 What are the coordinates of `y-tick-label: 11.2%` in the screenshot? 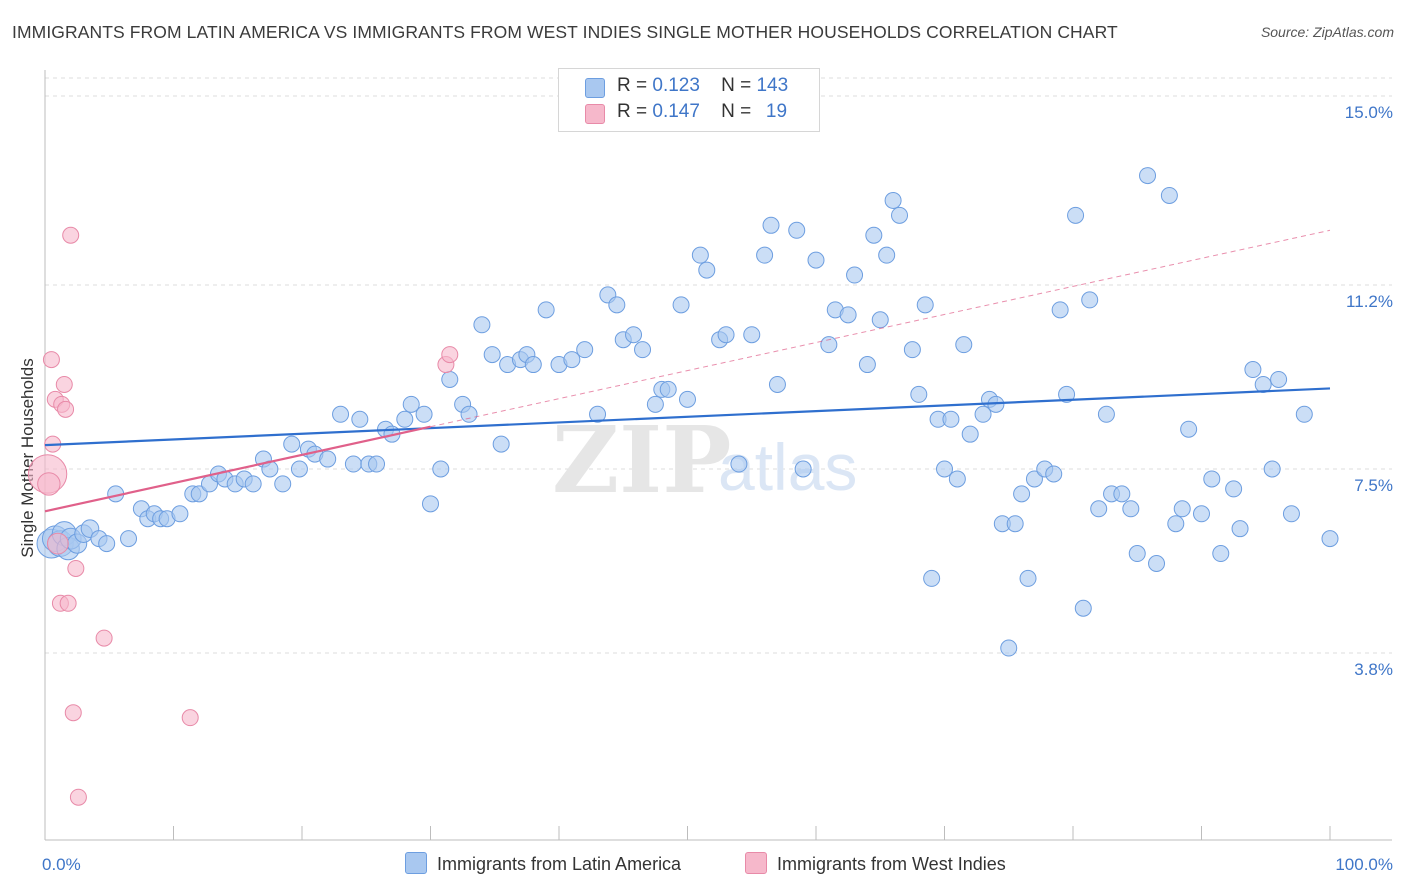 It's located at (1369, 301).